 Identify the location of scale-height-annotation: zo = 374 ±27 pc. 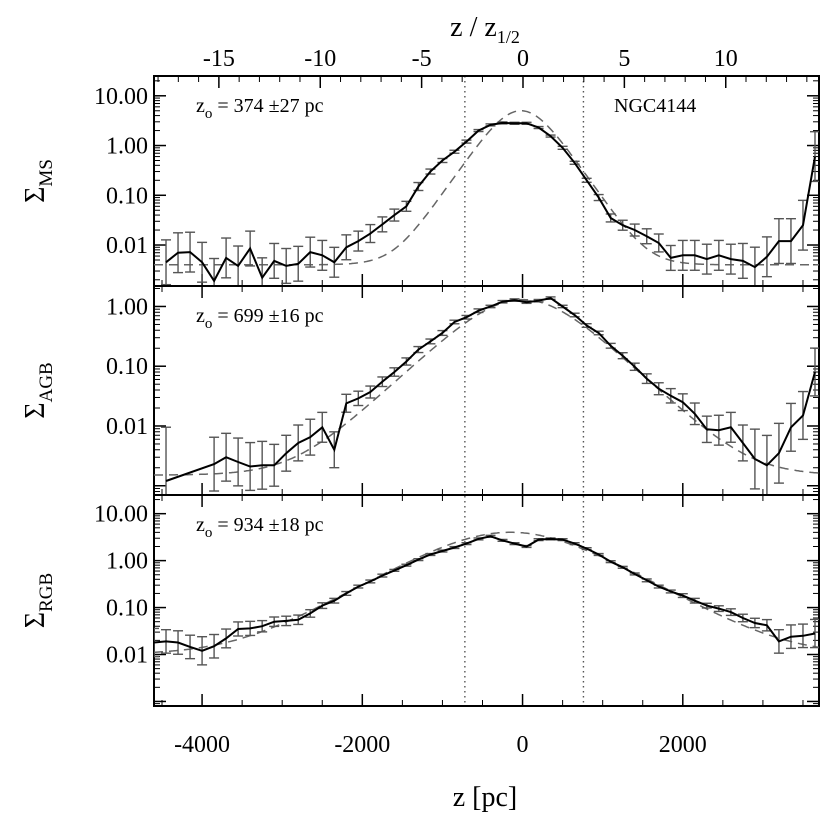
(260, 108).